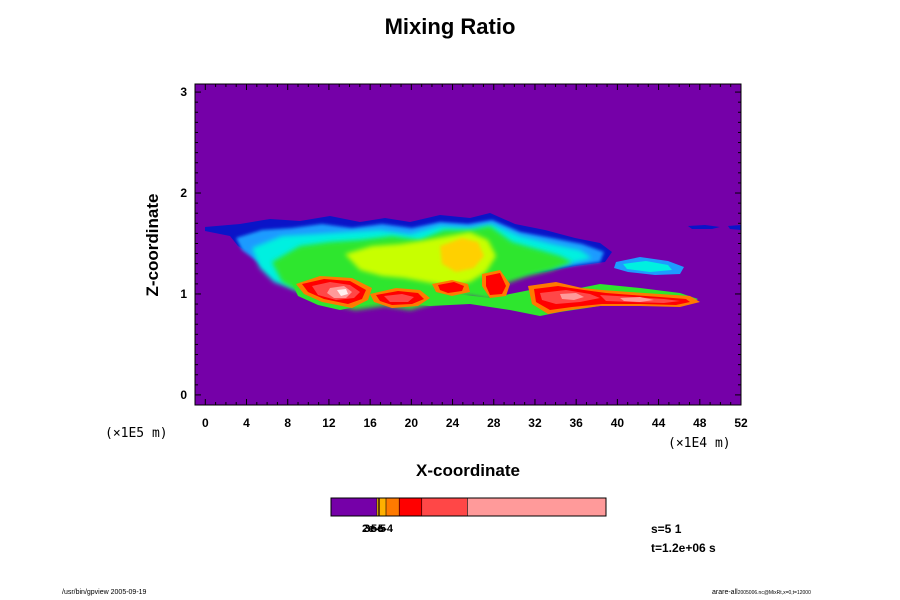 The height and width of the screenshot is (600, 900). What do you see at coordinates (205, 423) in the screenshot?
I see `x-tick-label: 0` at bounding box center [205, 423].